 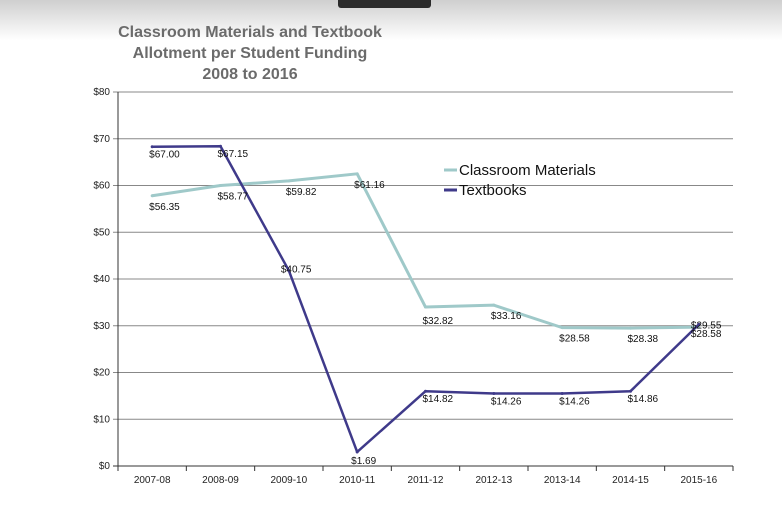 What do you see at coordinates (101, 419) in the screenshot?
I see `y-tick-label: $10` at bounding box center [101, 419].